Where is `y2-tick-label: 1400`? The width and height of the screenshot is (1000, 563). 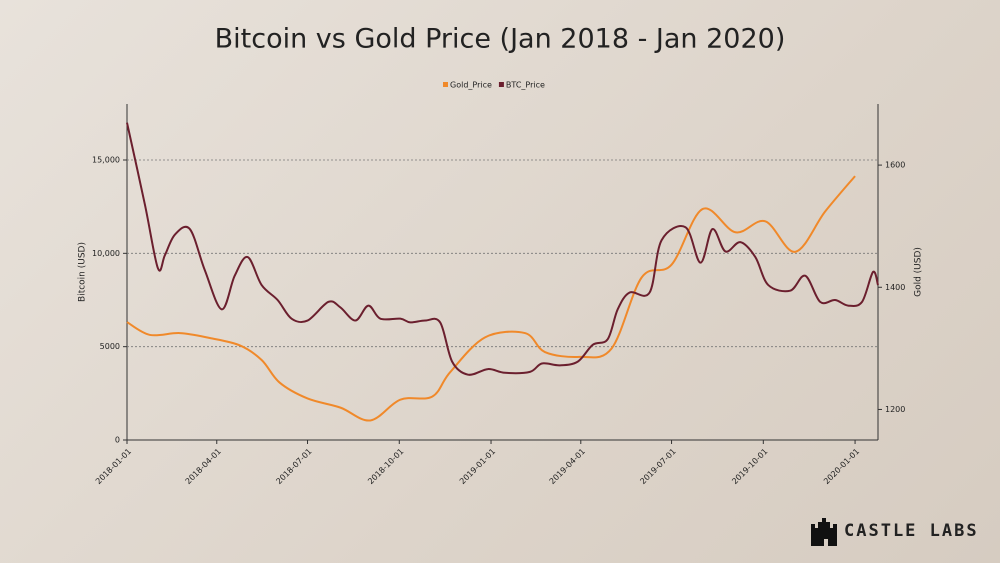 y2-tick-label: 1400 is located at coordinates (895, 287).